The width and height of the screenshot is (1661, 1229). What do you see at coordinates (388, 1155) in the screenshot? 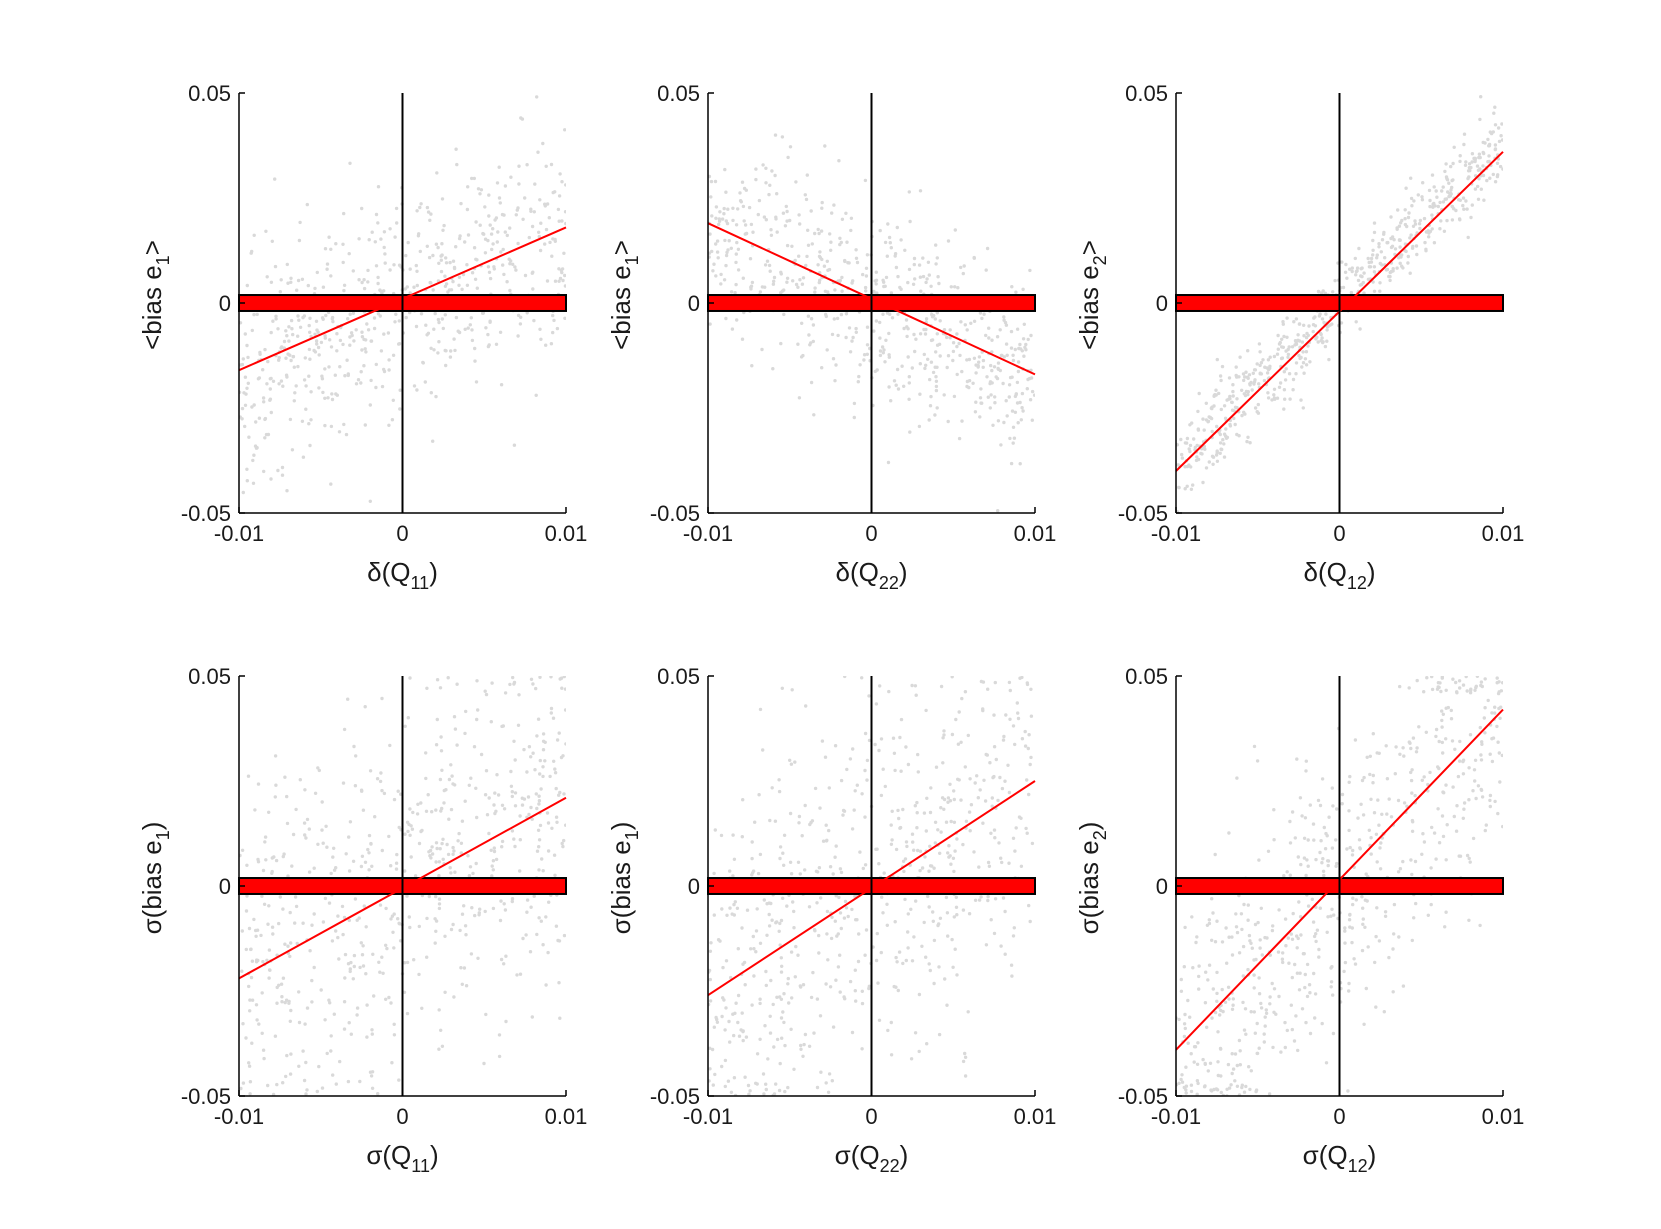
I see `x-axis-label-text: σ(Q` at bounding box center [388, 1155].